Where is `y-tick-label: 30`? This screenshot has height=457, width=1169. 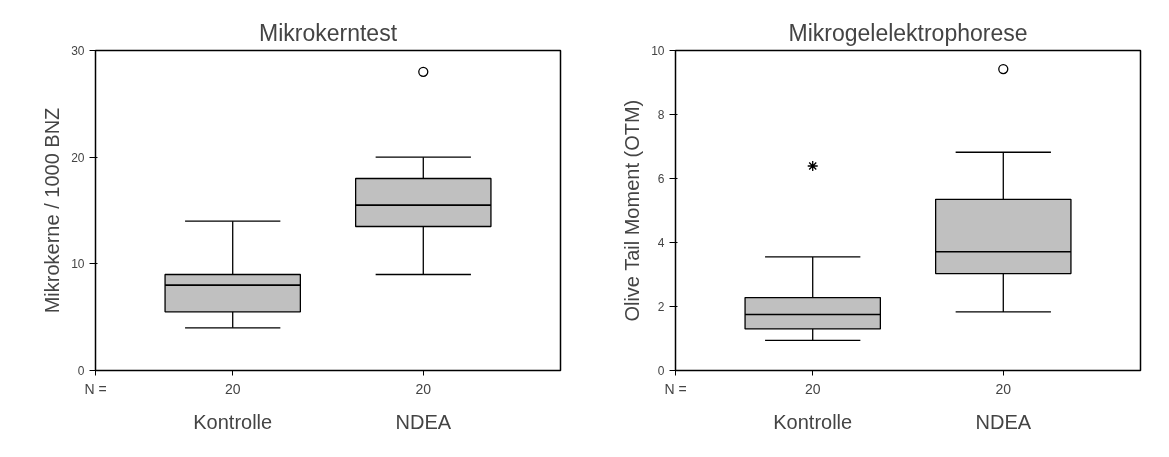
y-tick-label: 30 is located at coordinates (78, 51).